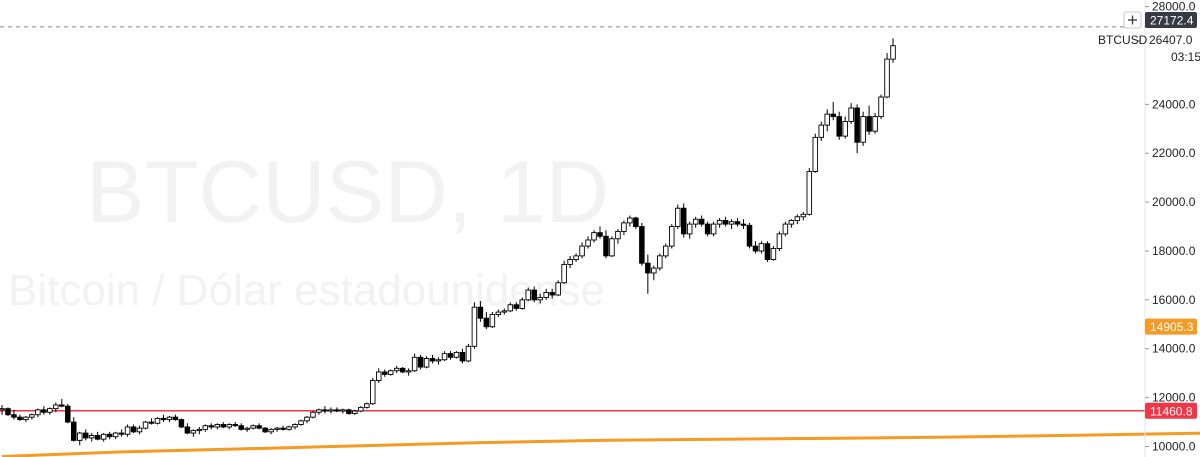 The image size is (1200, 457). Describe the element at coordinates (1171, 40) in the screenshot. I see `last-price-label: 26407.0` at that location.